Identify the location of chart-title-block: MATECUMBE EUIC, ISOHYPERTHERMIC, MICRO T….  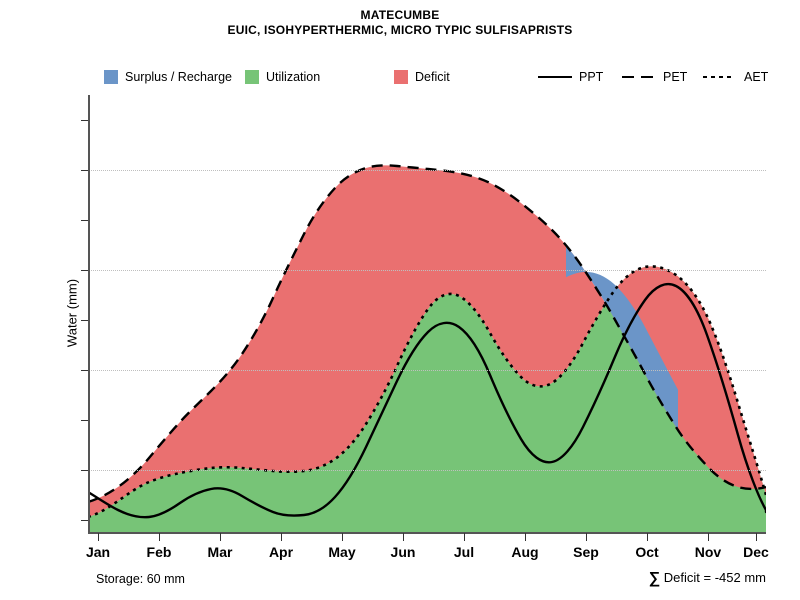
(400, 23).